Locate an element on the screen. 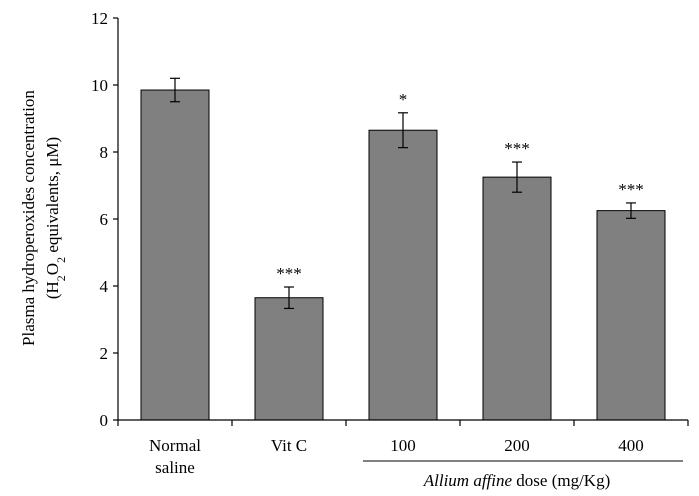 This screenshot has width=699, height=496. y-tick-label: 4 is located at coordinates (104, 286).